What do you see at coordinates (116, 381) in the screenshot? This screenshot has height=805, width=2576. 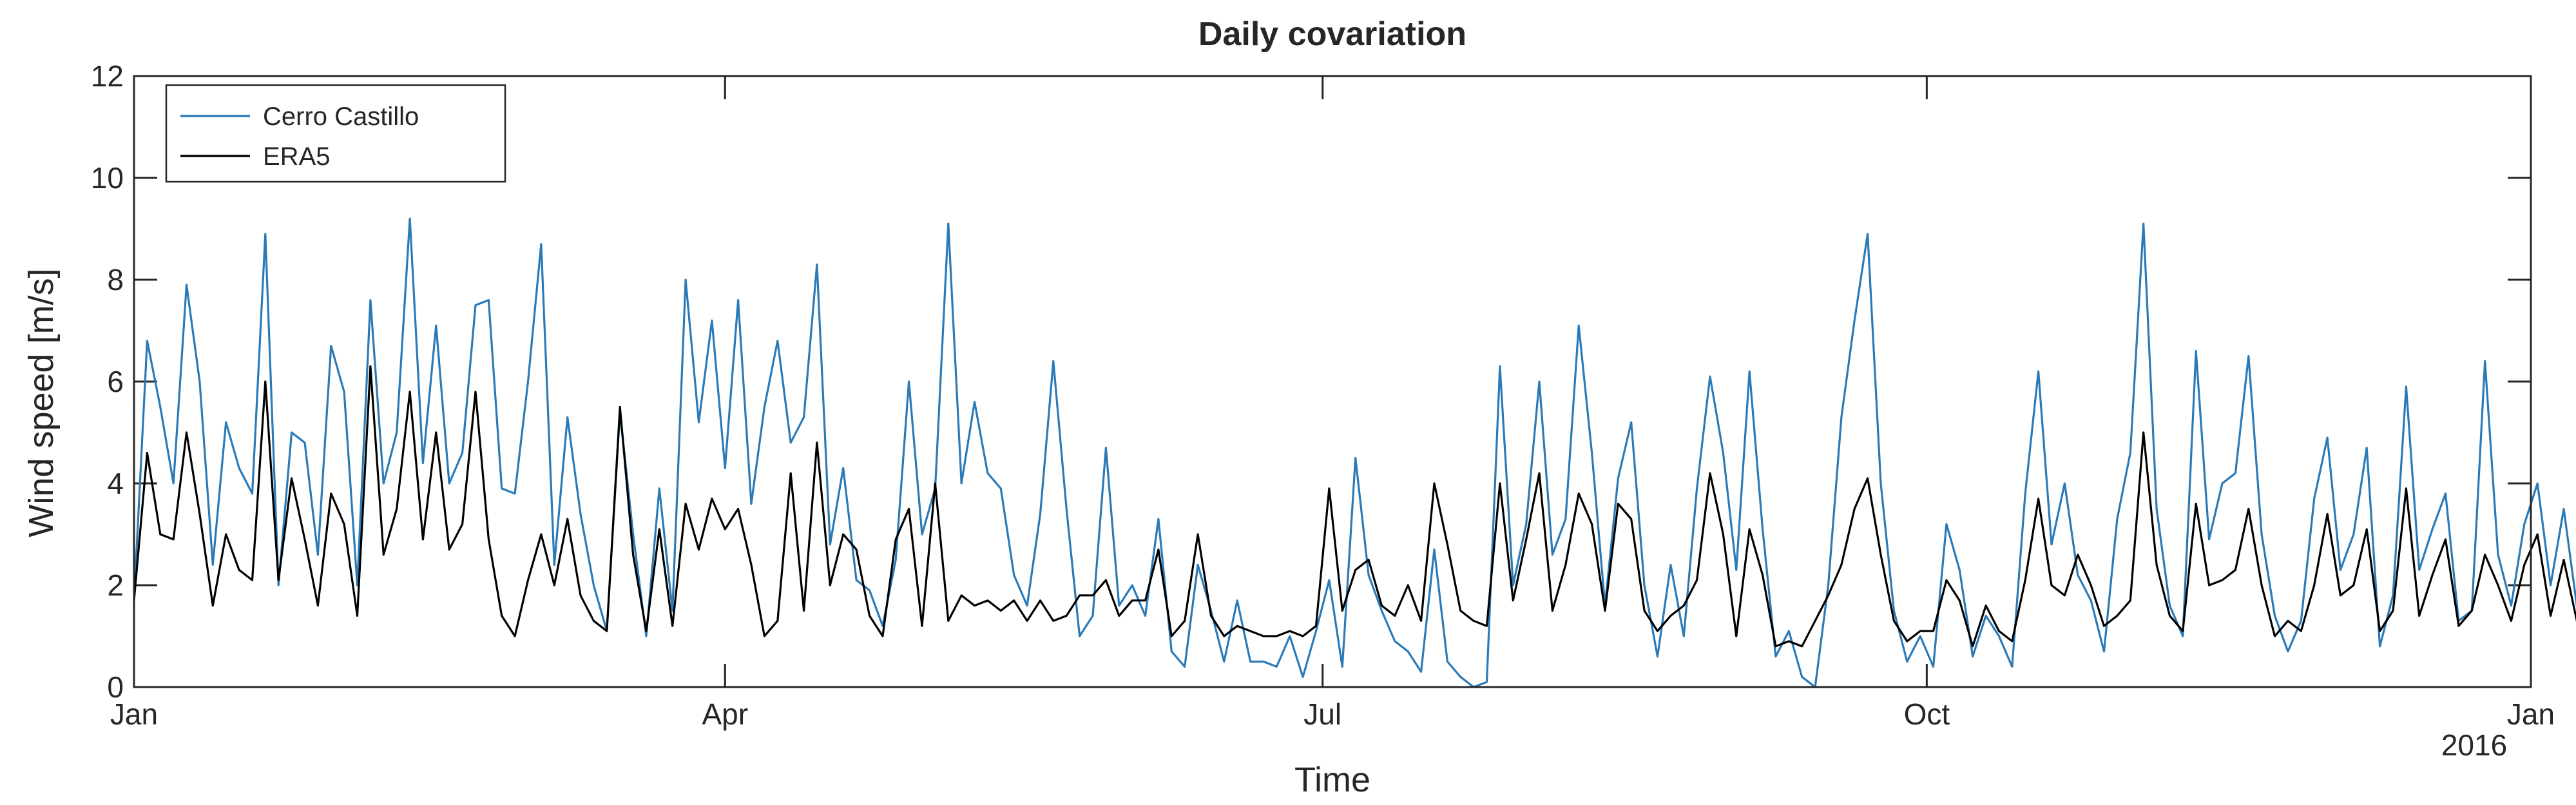 I see `y-tick-label: 6` at bounding box center [116, 381].